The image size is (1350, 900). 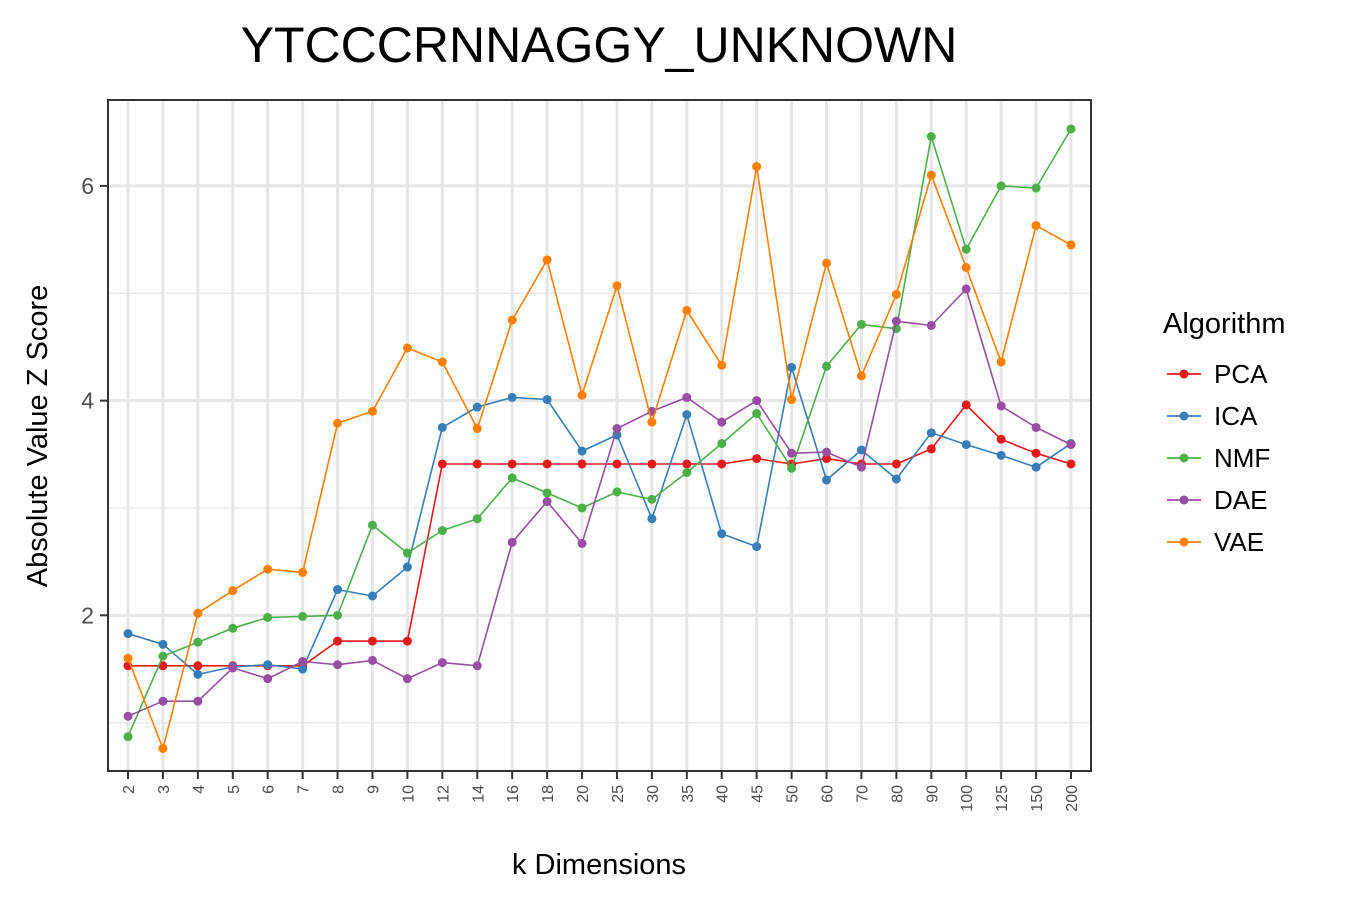 I want to click on legend-label: DAE, so click(x=1240, y=500).